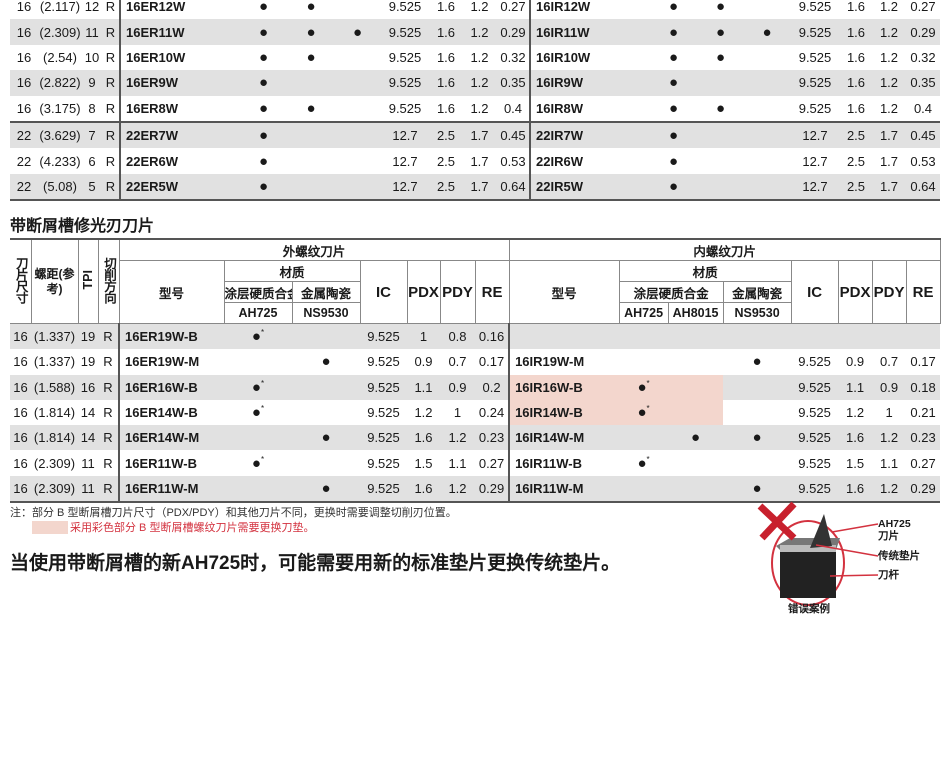  I want to click on tpi: 11, so click(92, 32).